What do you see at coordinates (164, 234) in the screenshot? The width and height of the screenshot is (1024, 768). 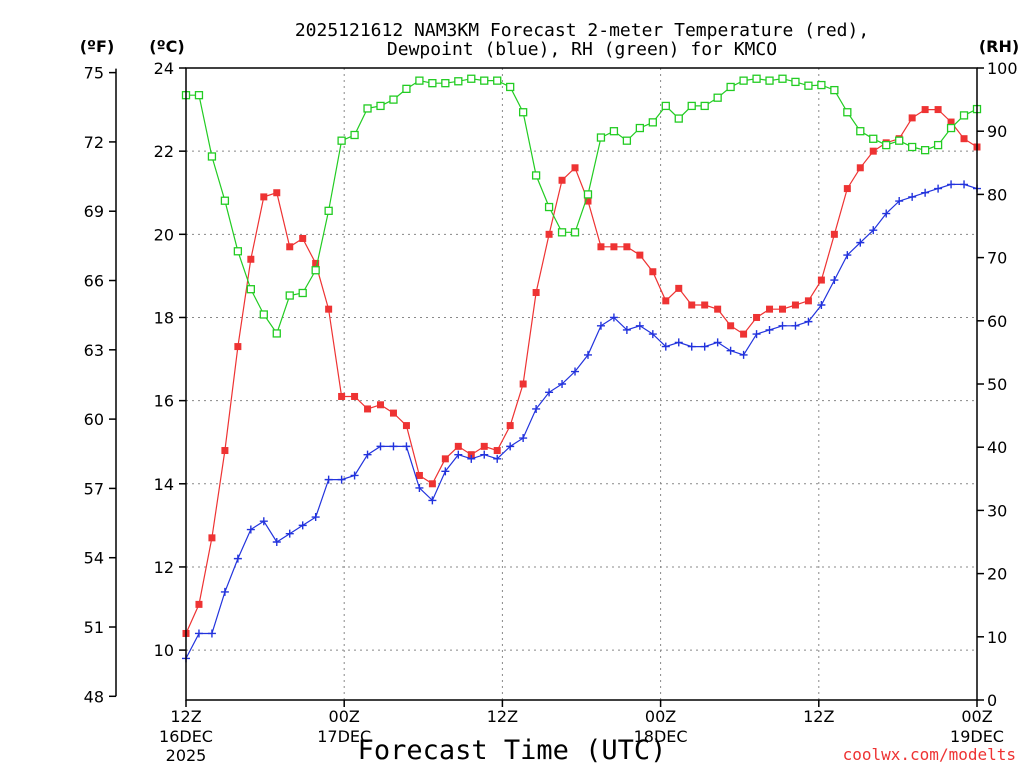 I see `celsius-tick-label: 20` at bounding box center [164, 234].